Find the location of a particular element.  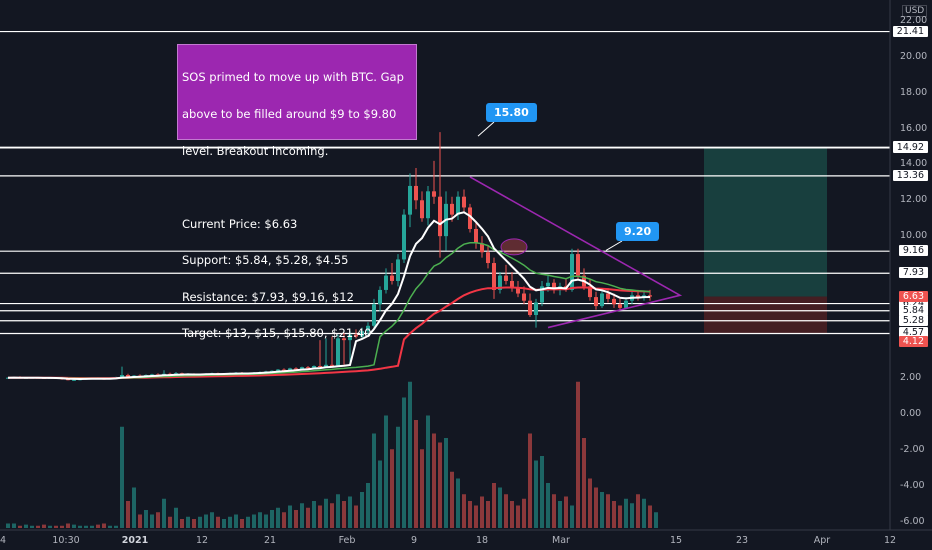

position-tool is located at coordinates (765, 240).